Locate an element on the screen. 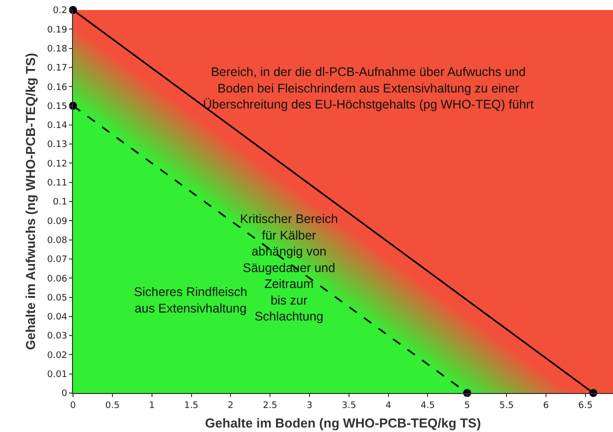 This screenshot has height=432, width=613. y-axis-title: Gehalte im Aufwuchs (ng WHO-PCB-TEQ/kg TS) is located at coordinates (30, 201).